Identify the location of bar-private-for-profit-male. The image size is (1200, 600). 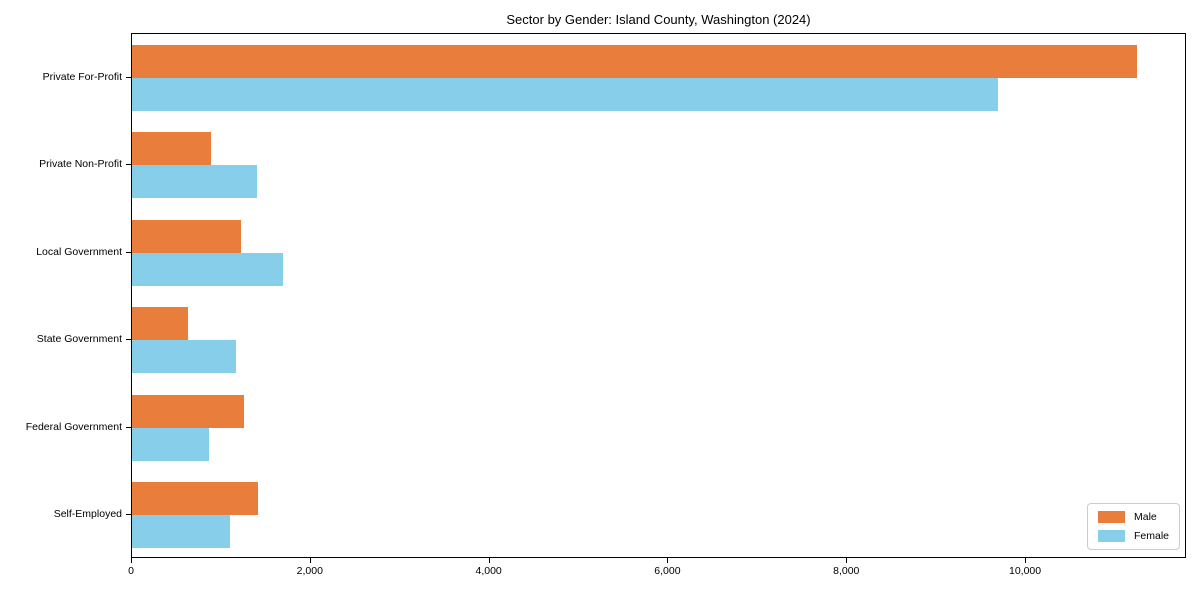
(634, 61).